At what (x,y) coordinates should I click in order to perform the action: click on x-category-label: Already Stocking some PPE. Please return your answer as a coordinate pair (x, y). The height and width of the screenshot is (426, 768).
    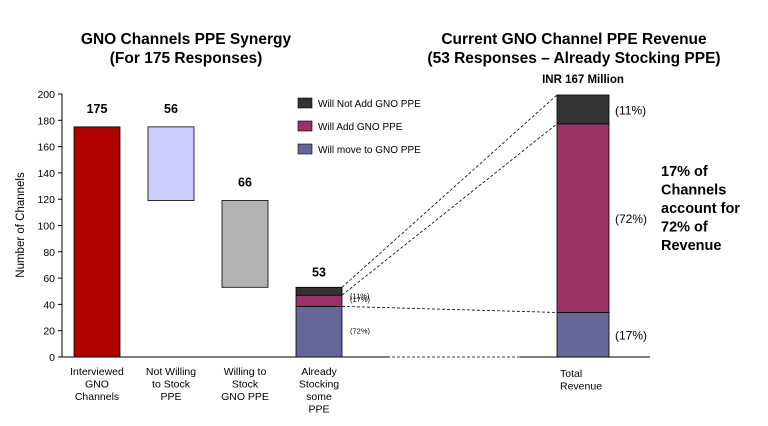
    Looking at the image, I should click on (319, 391).